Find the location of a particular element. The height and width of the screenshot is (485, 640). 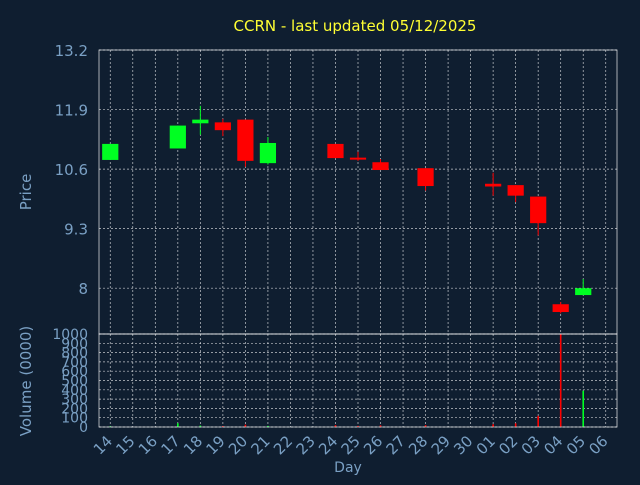

volume-tick-label: 700 is located at coordinates (74, 363).